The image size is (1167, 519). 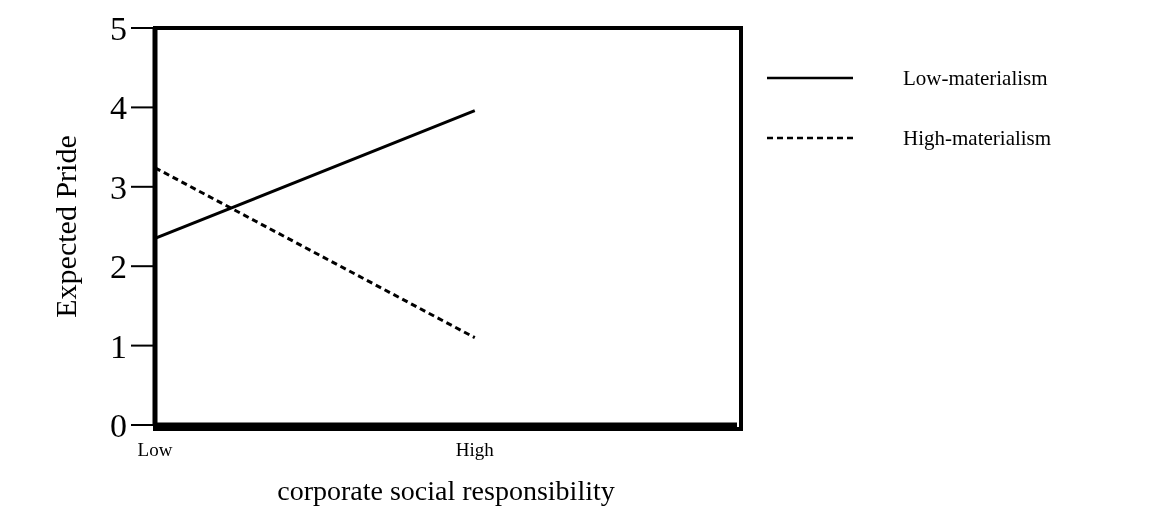 I want to click on legend-label: Low-materialism, so click(x=975, y=78).